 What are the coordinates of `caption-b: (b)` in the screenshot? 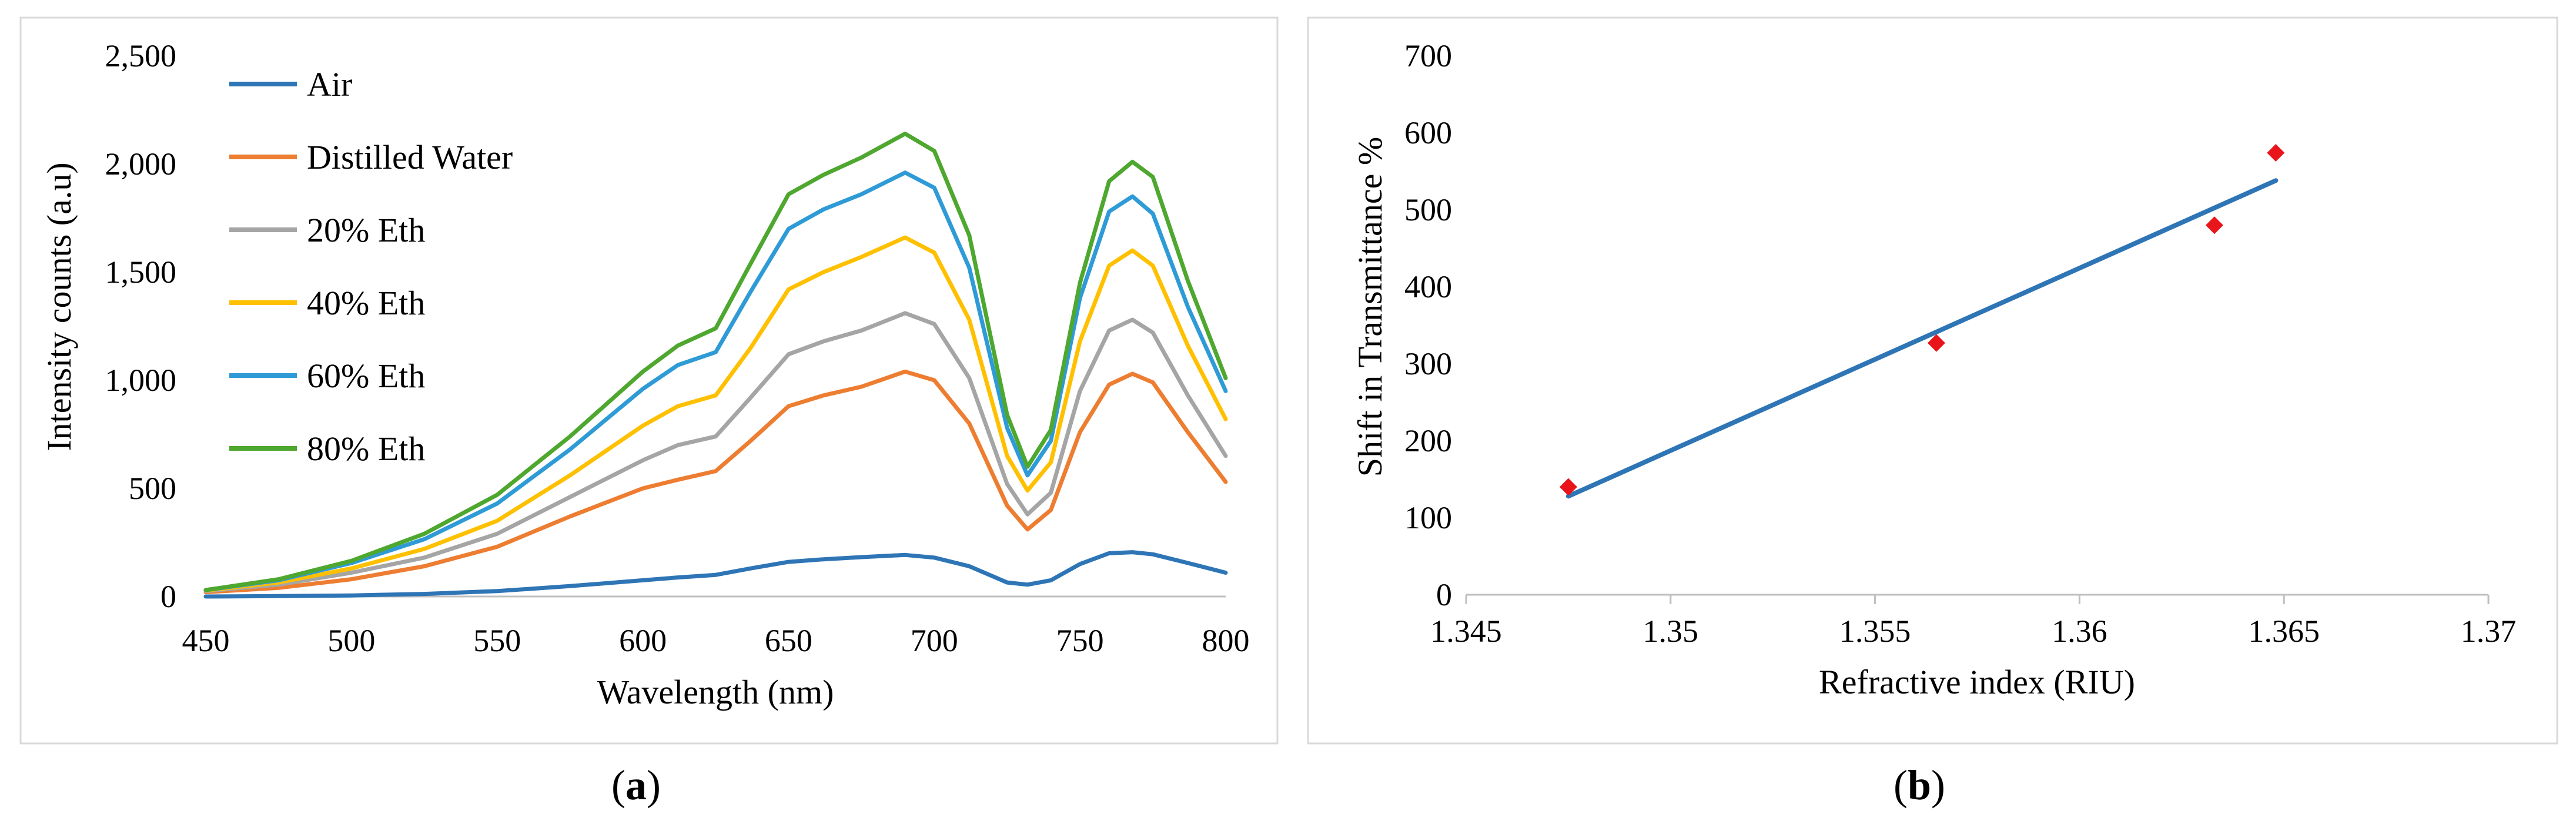 It's located at (1919, 785).